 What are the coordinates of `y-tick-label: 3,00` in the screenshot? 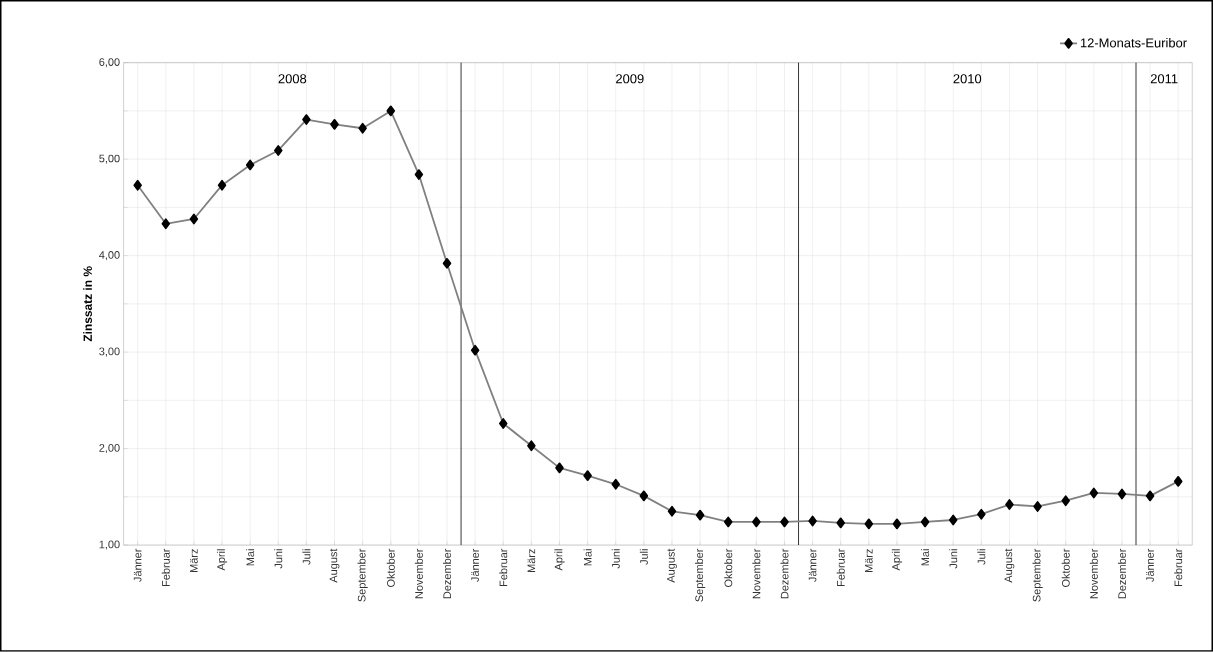 It's located at (109, 352).